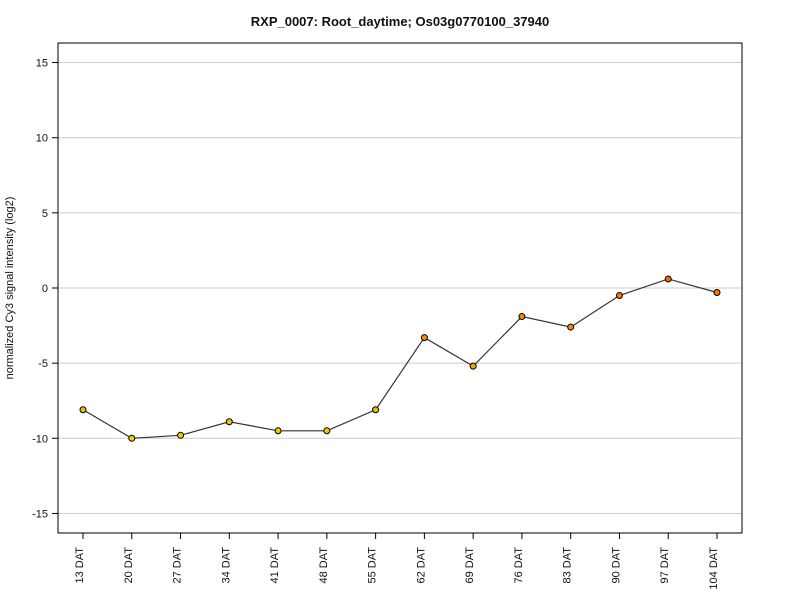 This screenshot has height=600, width=800. I want to click on x-tick-label-13: 104 DAT, so click(714, 568).